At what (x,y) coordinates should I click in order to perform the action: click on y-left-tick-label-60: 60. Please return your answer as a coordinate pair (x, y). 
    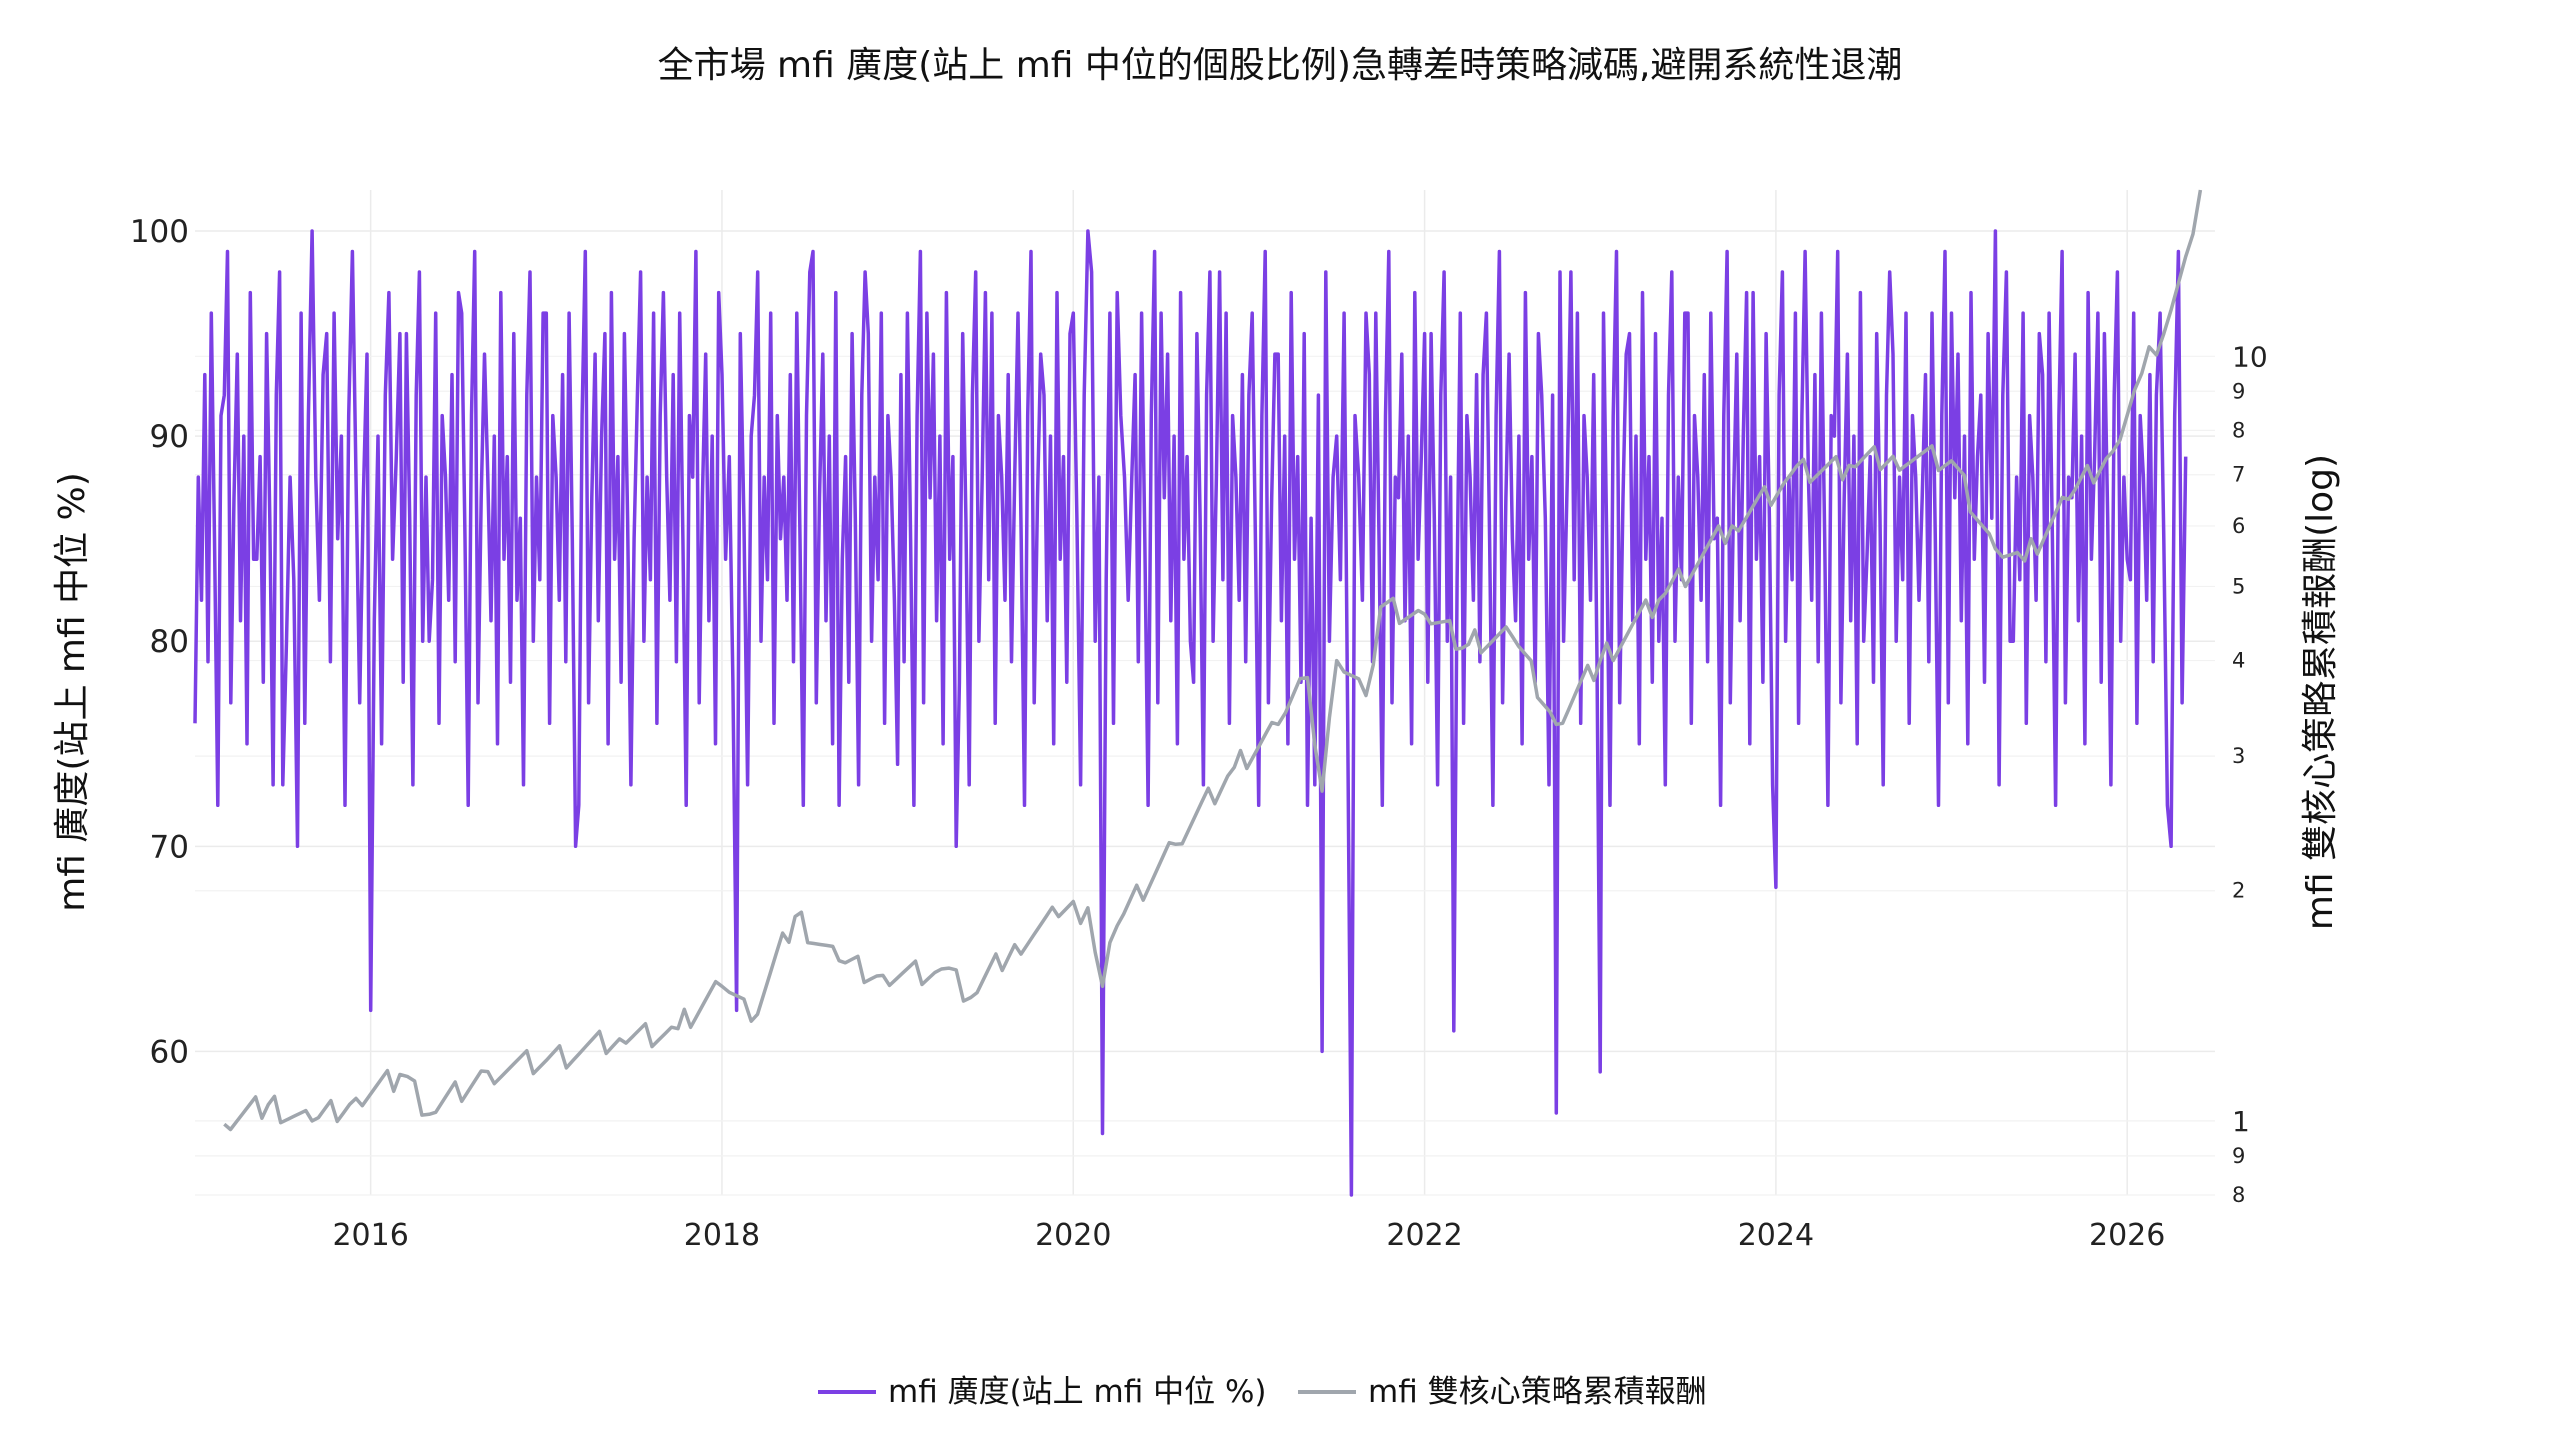
    Looking at the image, I should click on (169, 1052).